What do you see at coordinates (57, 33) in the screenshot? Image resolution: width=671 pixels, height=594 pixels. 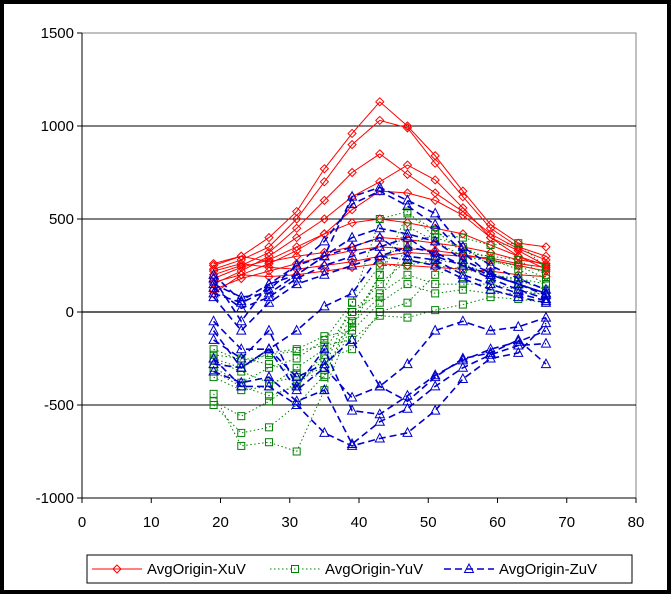 I see `y-tick-label: 1500` at bounding box center [57, 33].